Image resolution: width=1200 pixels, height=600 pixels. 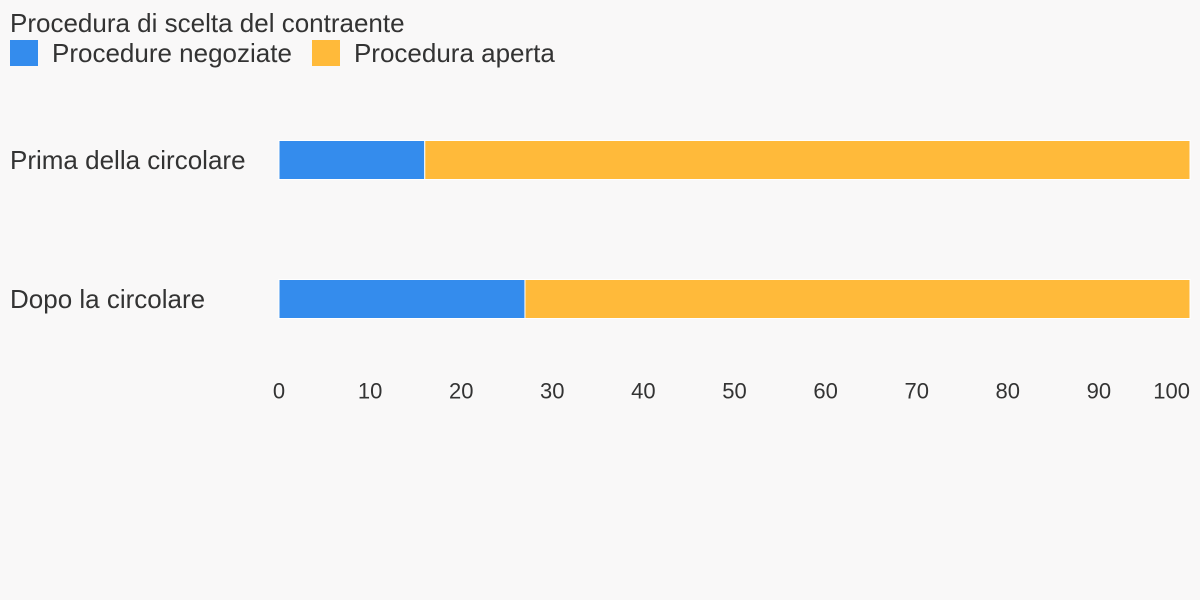 I want to click on legend-swatch-procedure-negoziate, so click(x=24, y=53).